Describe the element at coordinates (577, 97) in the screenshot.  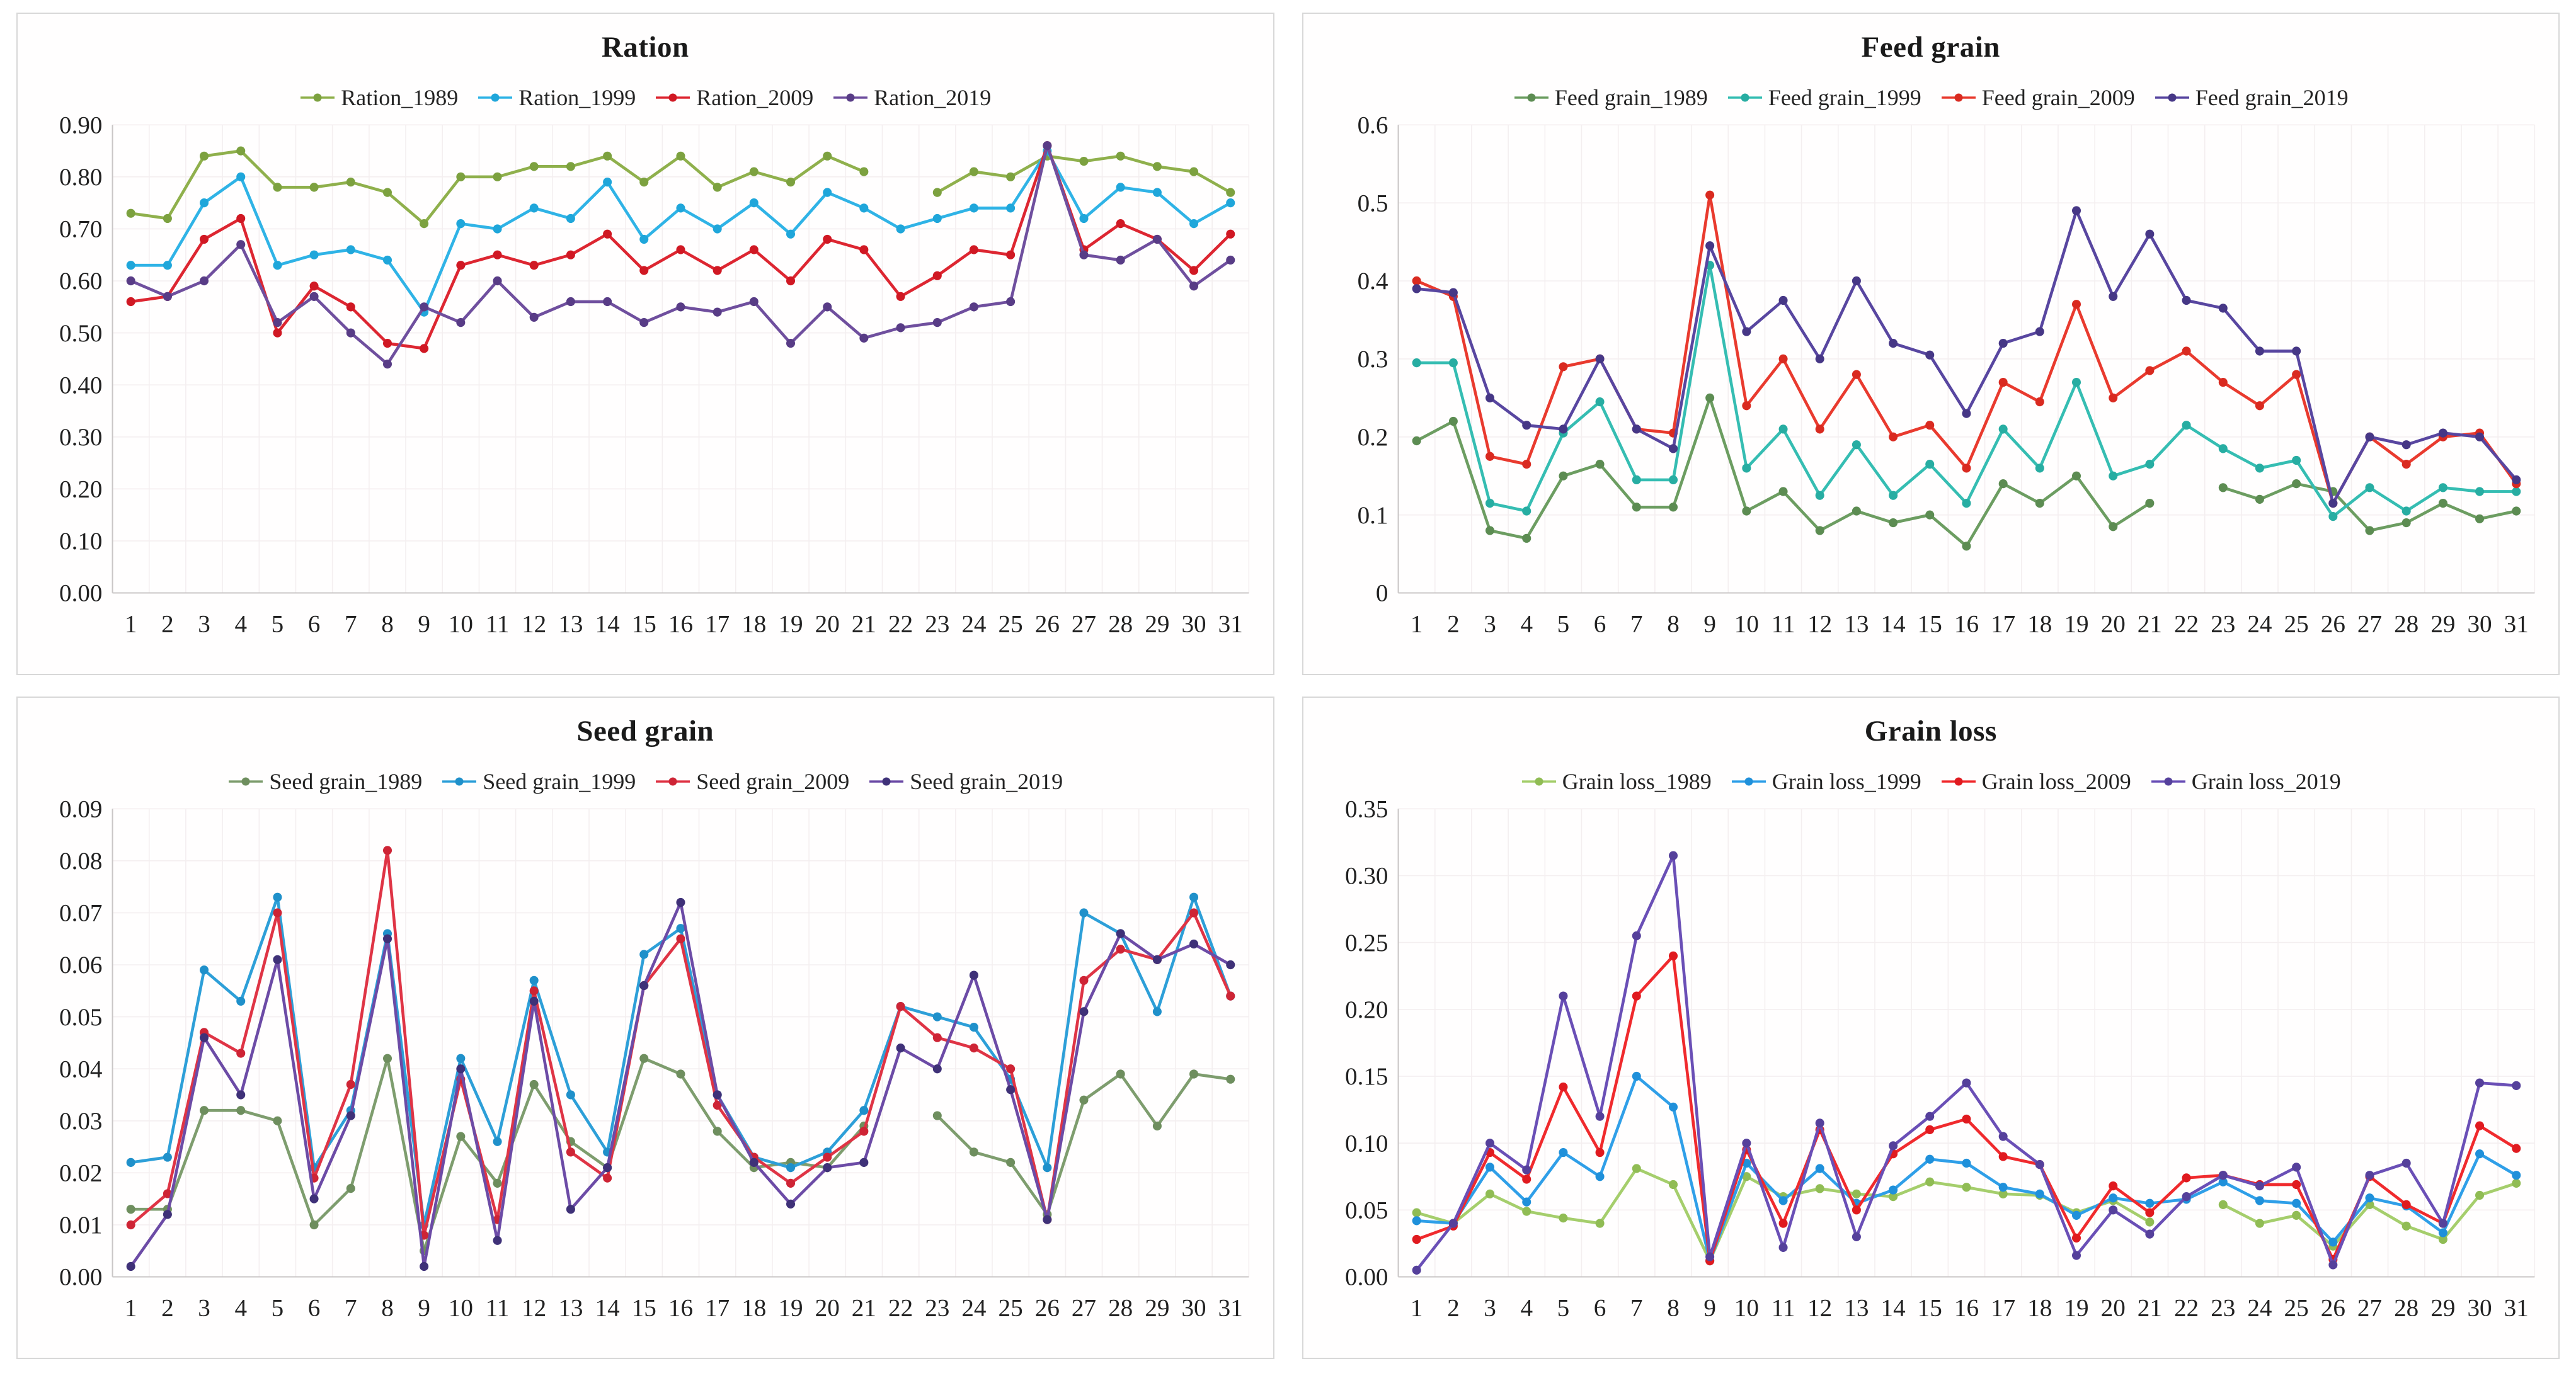
I see `legend-label: Ration_1999` at that location.